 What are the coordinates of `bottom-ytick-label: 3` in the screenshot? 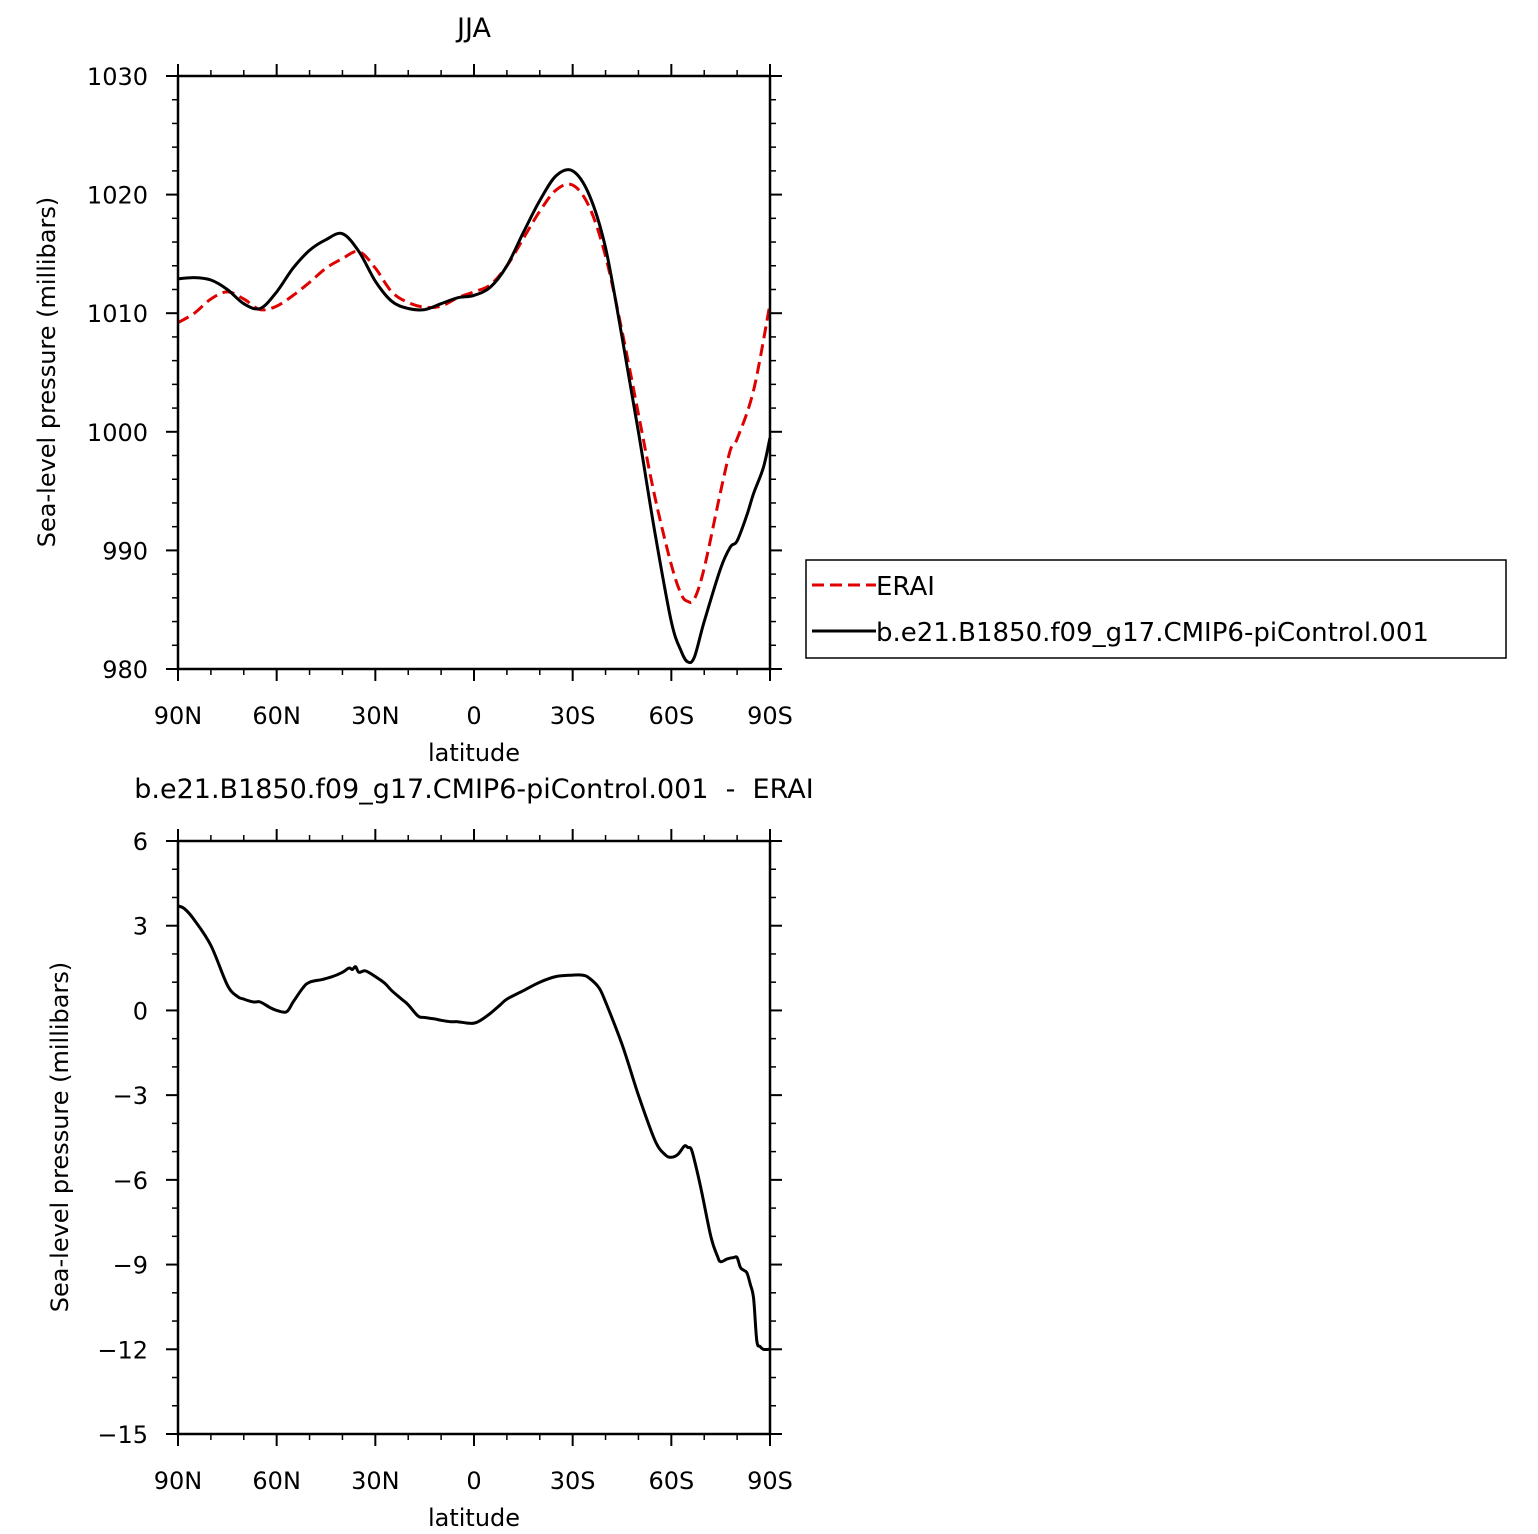 It's located at (140, 927).